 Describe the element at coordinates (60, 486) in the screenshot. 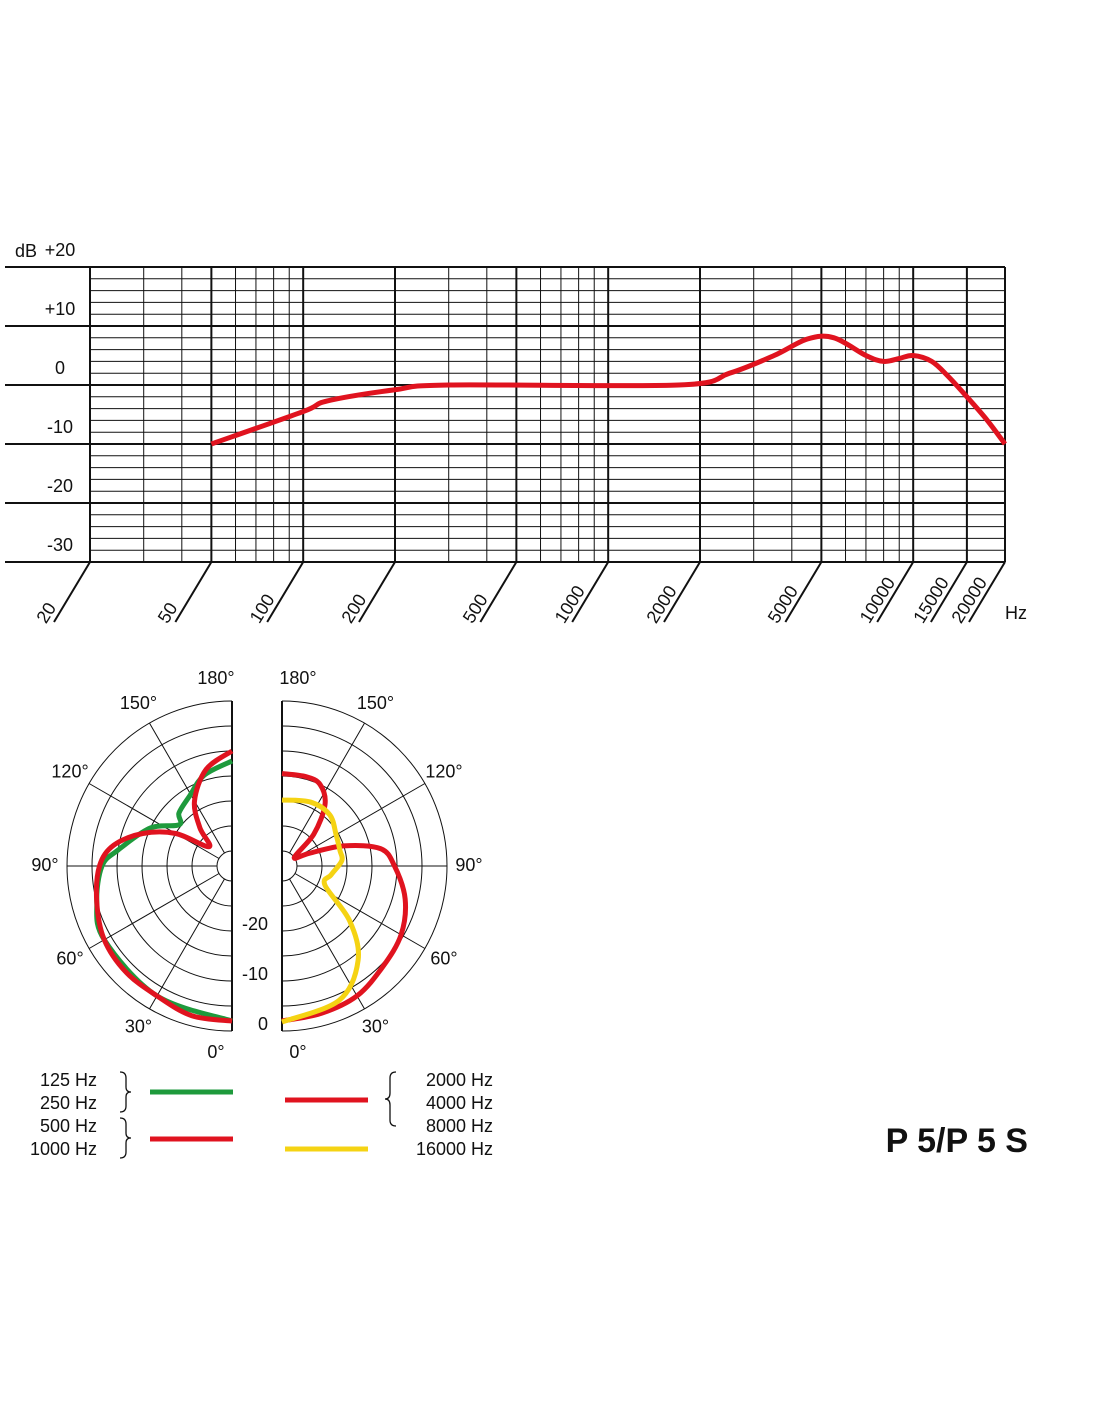

I see `y-tick-label: -20` at that location.